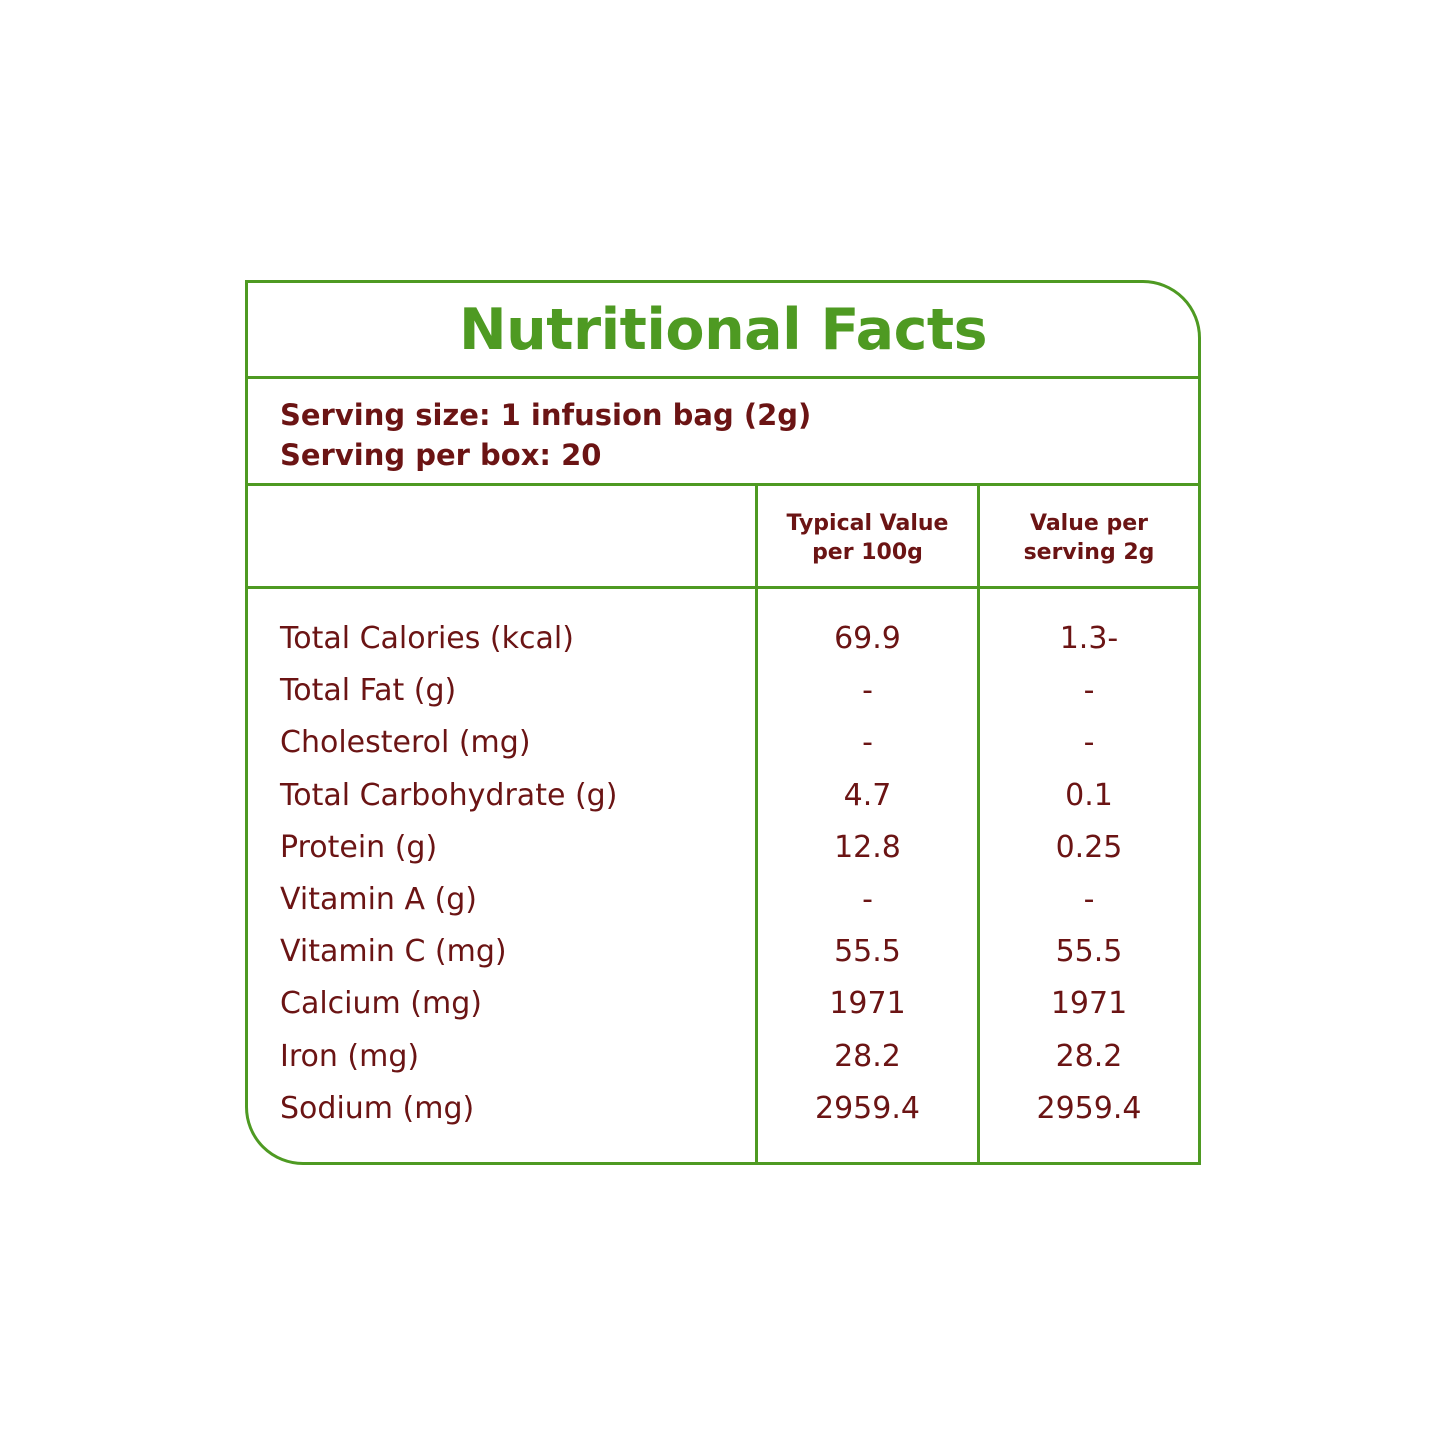 The image size is (1445, 1445). Describe the element at coordinates (377, 1108) in the screenshot. I see `nutrient-label: Sodium (mg)` at that location.